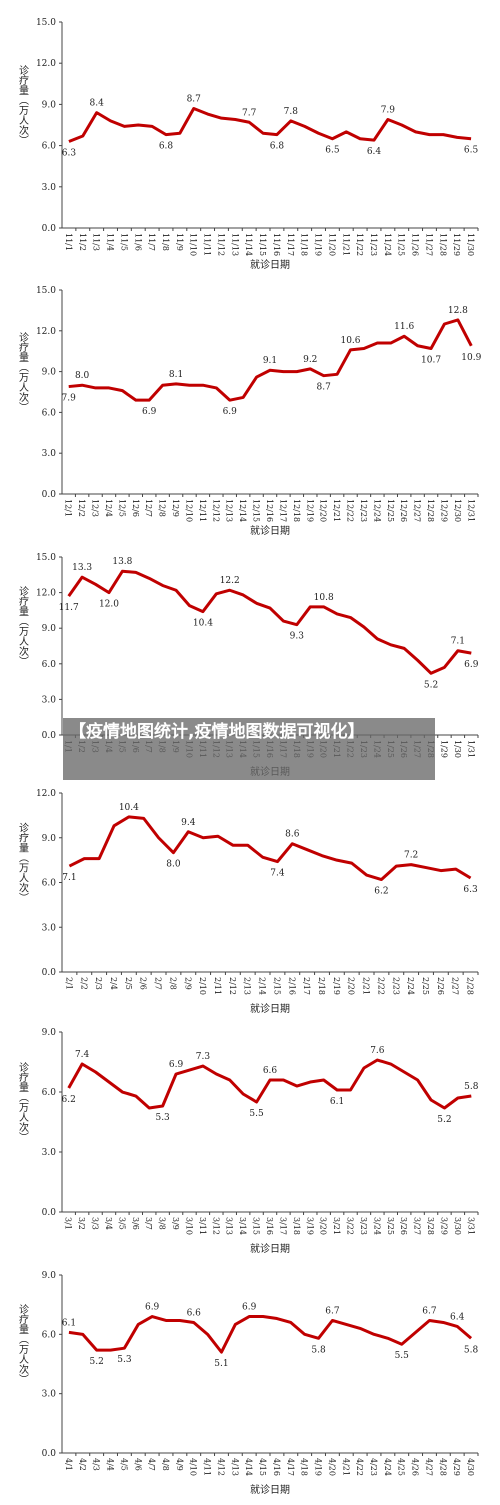 The height and width of the screenshot is (1505, 500). I want to click on x-tick-label: 1/30, so click(457, 749).